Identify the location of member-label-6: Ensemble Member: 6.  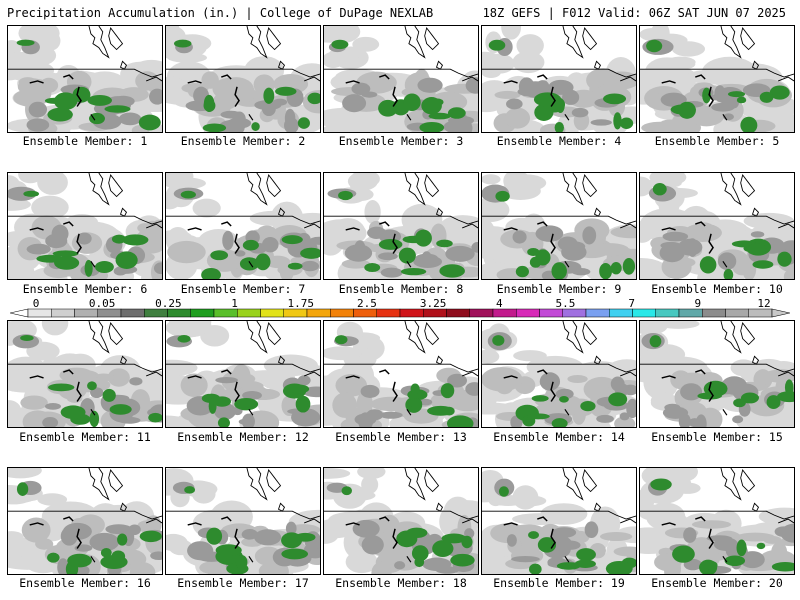
(85, 289).